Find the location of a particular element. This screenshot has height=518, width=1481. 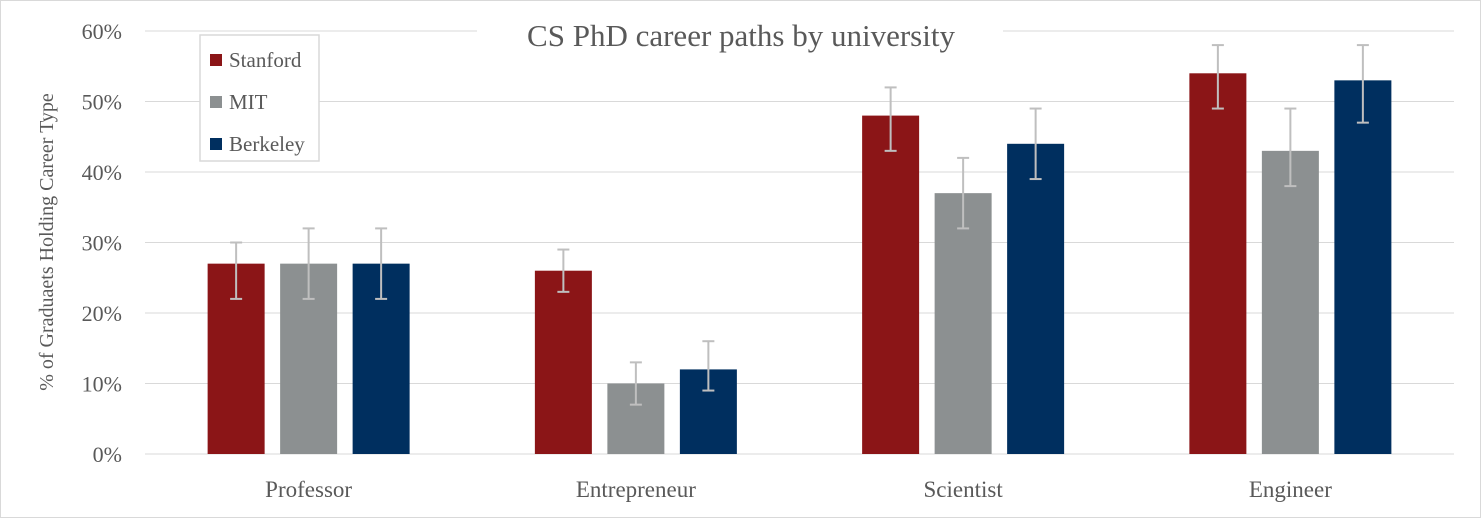

bar-berkeley-engineer is located at coordinates (1363, 267).